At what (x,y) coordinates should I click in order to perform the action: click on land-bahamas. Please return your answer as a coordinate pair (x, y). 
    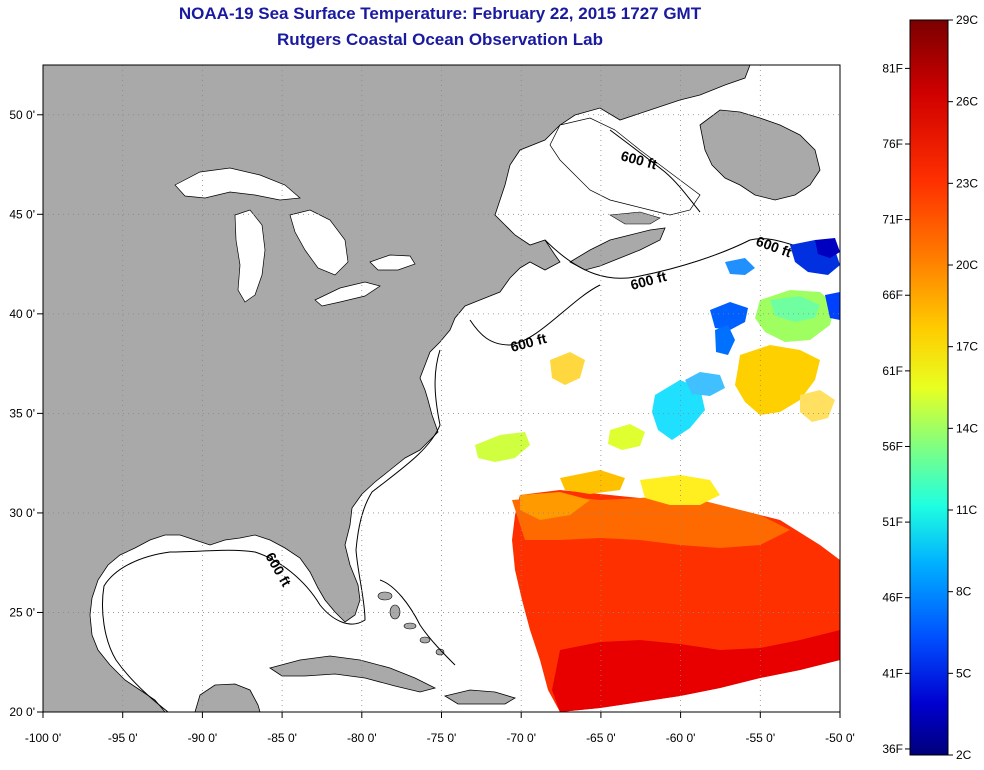
    Looking at the image, I should click on (411, 623).